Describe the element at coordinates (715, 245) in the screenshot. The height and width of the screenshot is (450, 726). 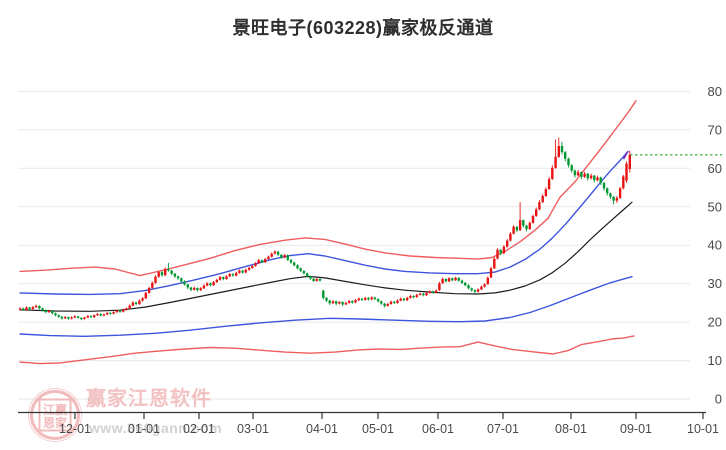
I see `y-axis-label: 40` at that location.